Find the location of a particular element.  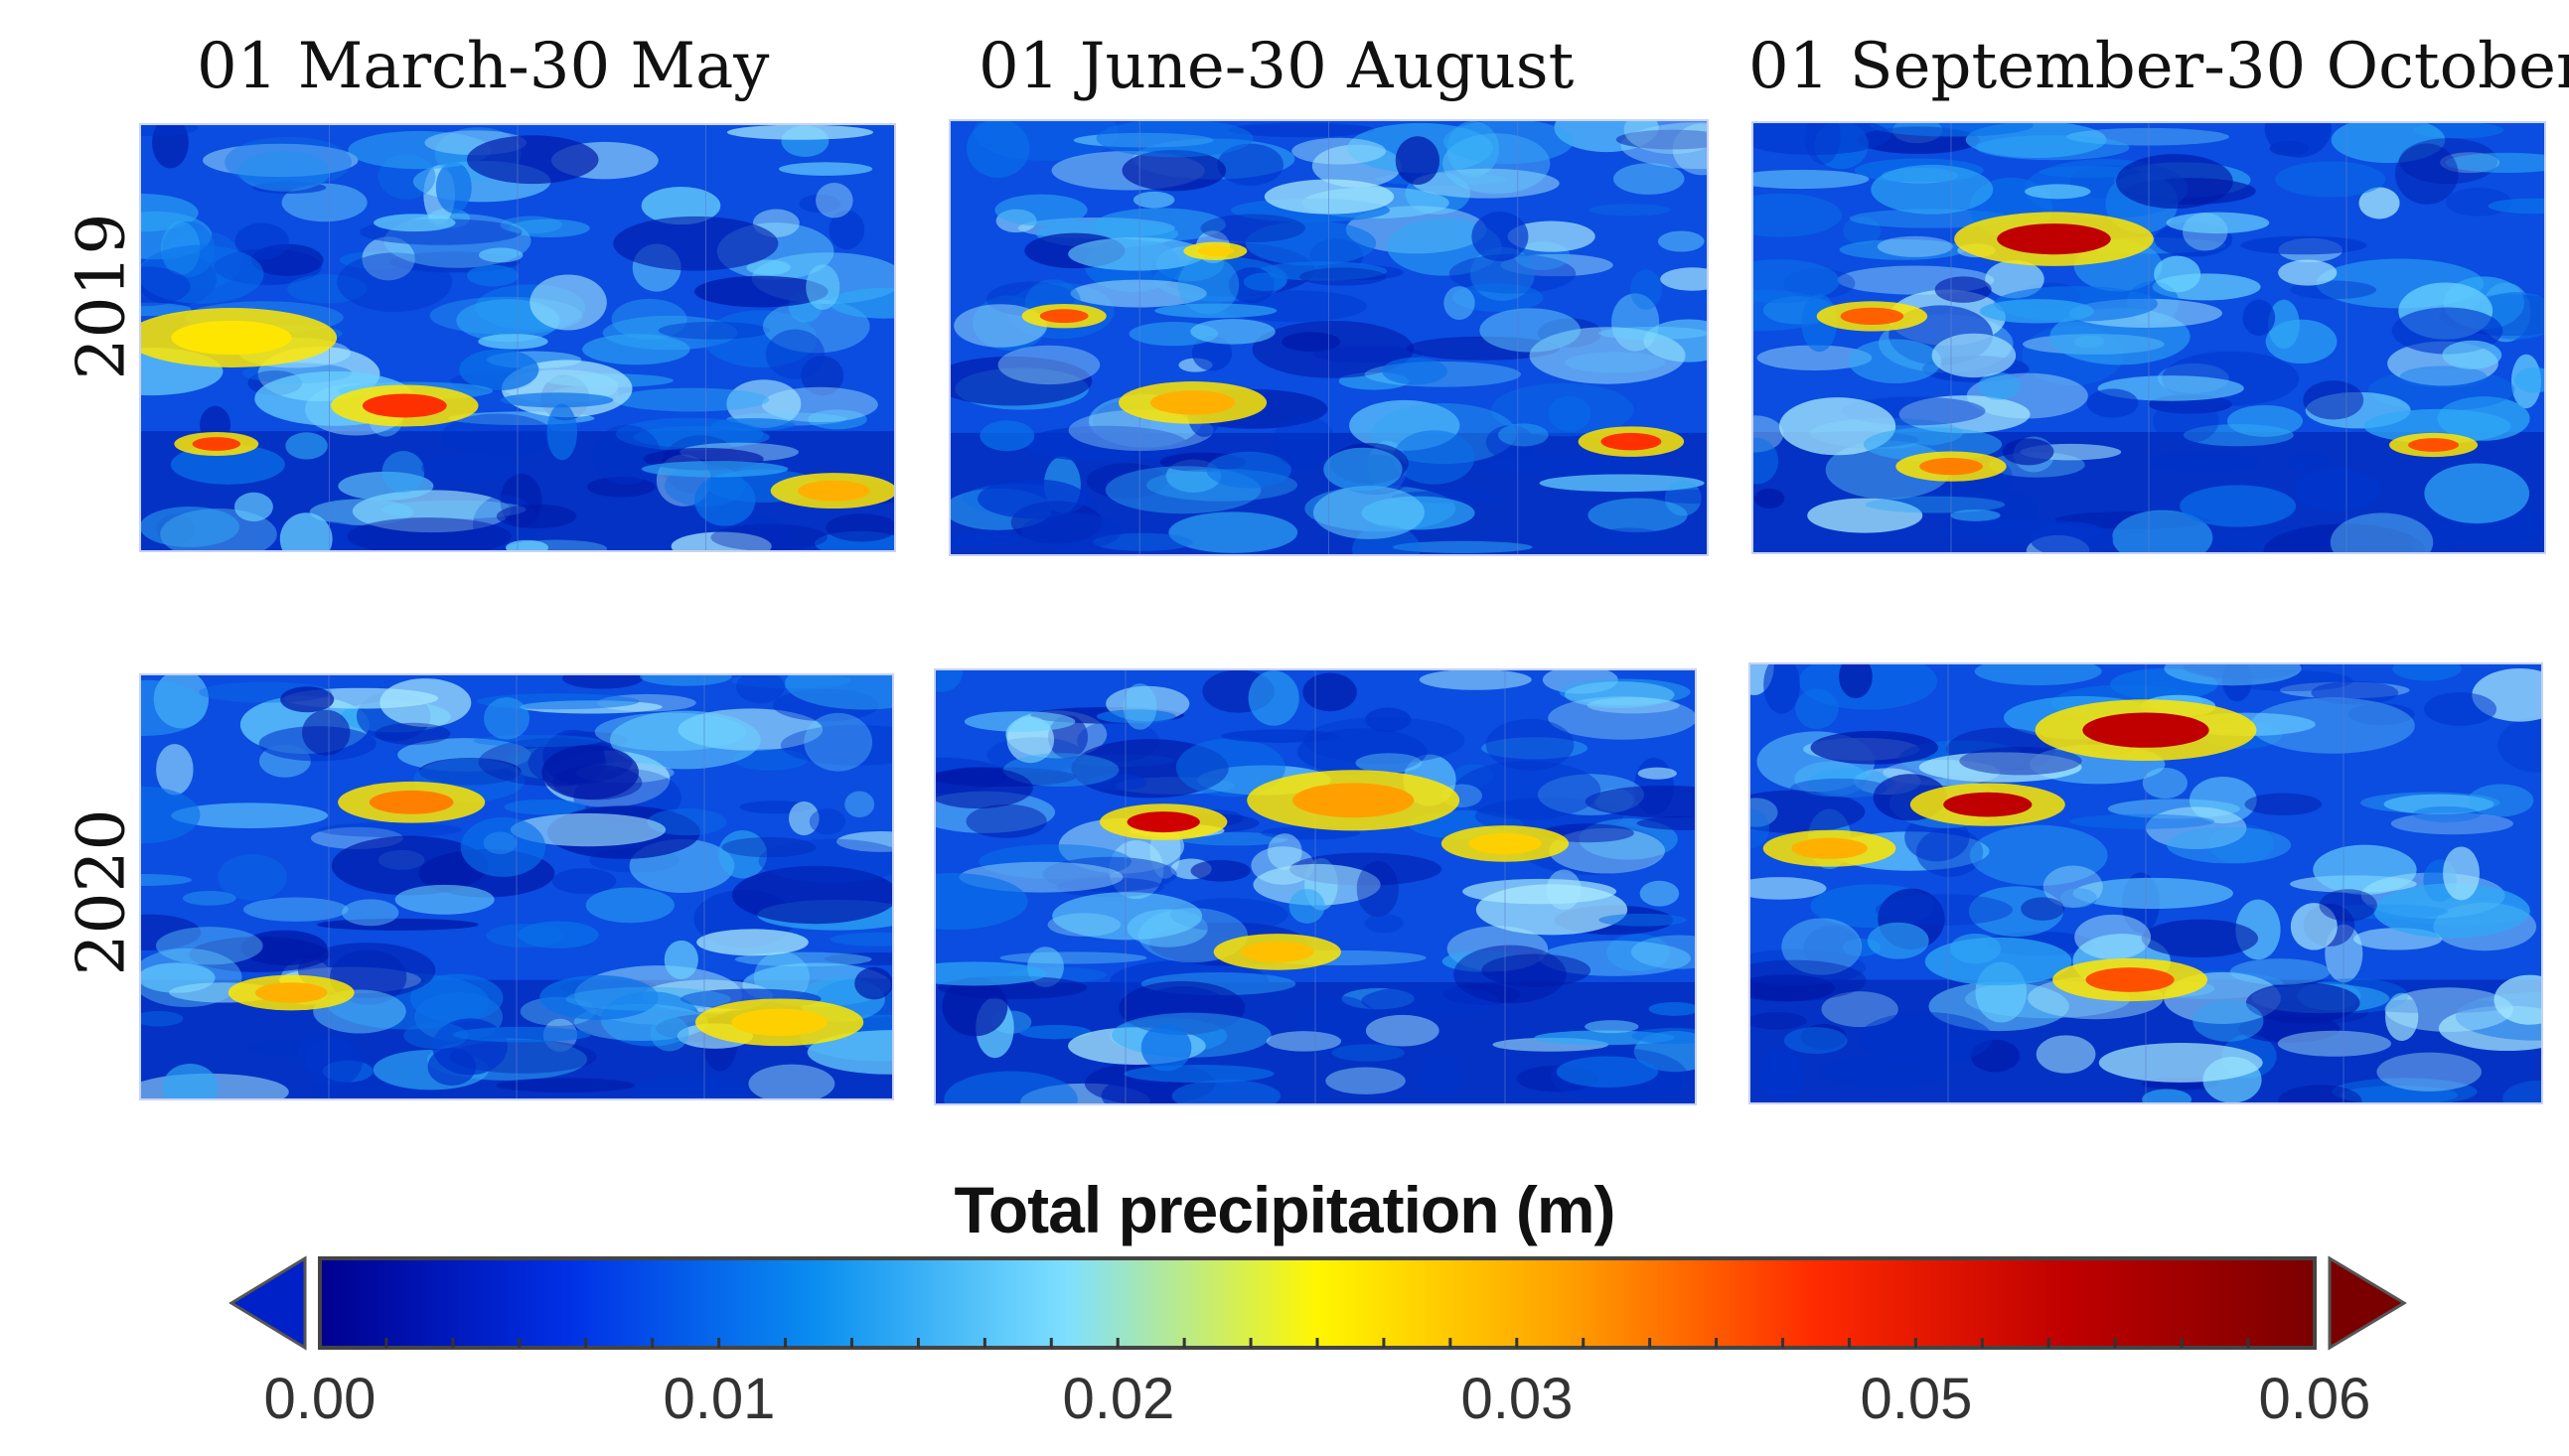

map-2020-summer is located at coordinates (1315, 886).